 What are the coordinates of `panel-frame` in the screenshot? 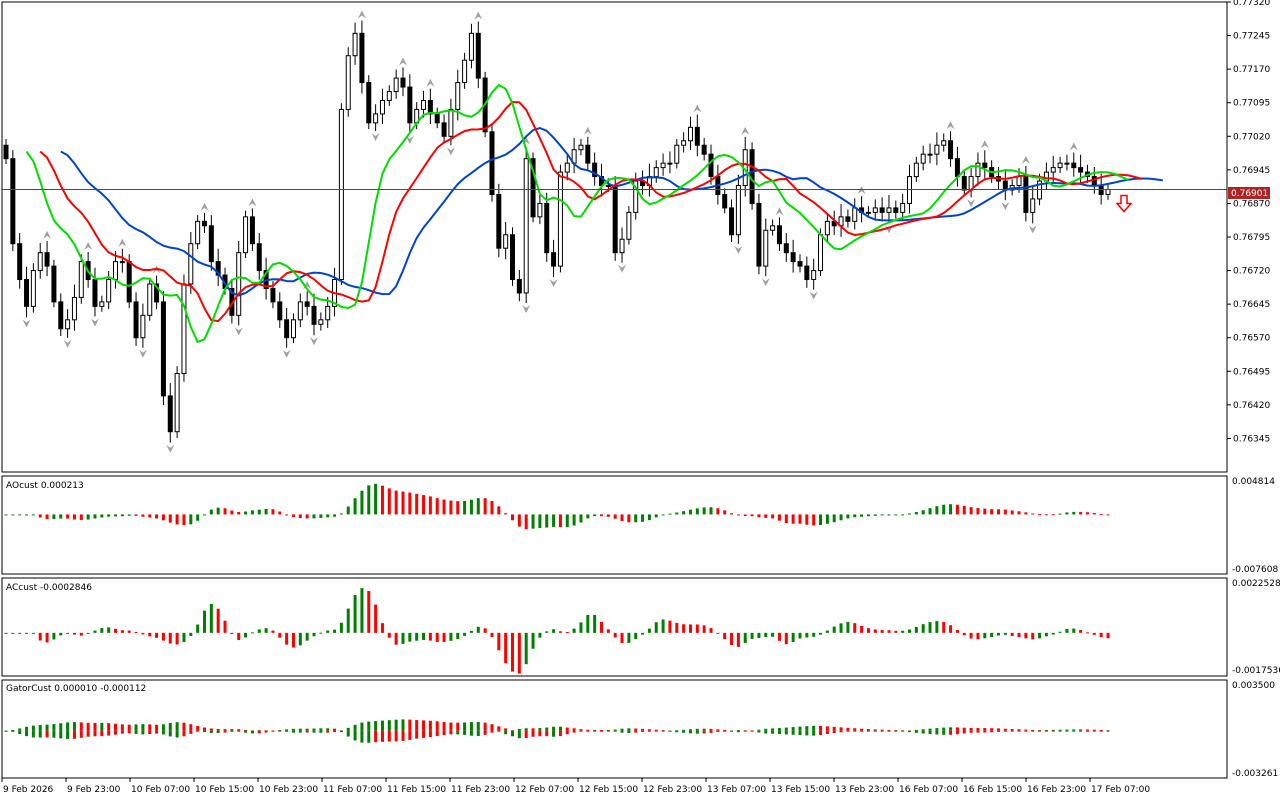 It's located at (614, 729).